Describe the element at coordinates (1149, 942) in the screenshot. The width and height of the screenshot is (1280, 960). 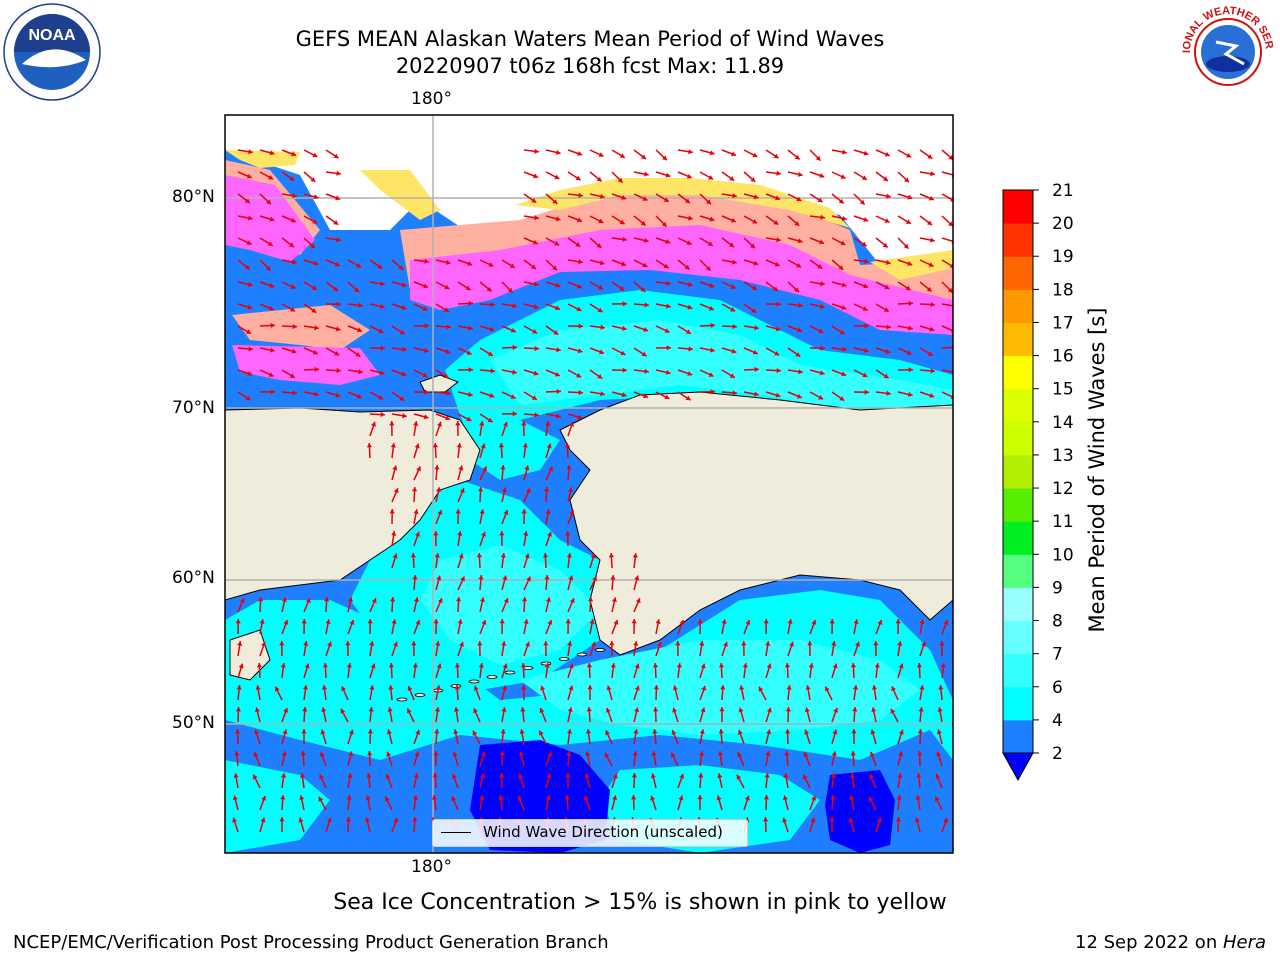
I see `footer-date-text: 12 Sep 2022 on` at that location.